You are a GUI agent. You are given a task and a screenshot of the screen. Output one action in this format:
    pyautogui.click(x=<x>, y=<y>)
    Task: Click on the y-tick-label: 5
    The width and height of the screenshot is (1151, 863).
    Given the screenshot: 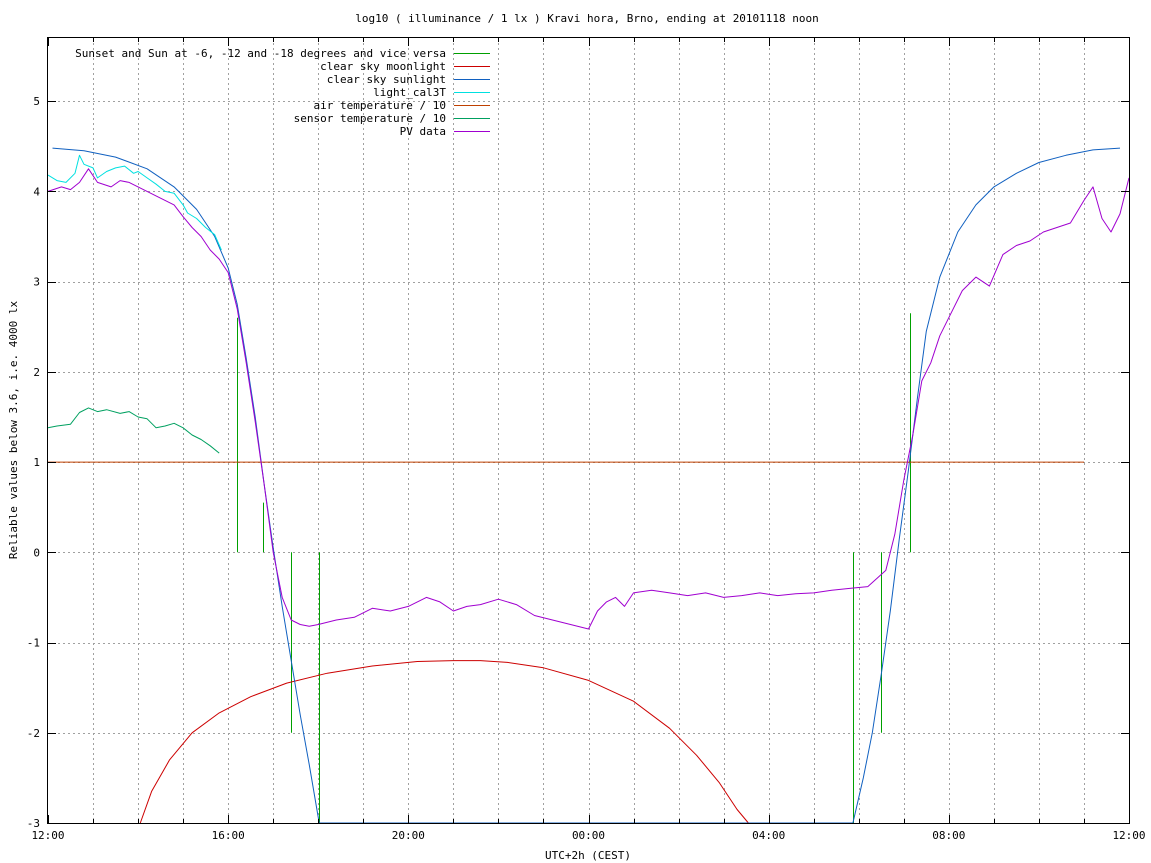 What is the action you would take?
    pyautogui.click(x=36, y=101)
    